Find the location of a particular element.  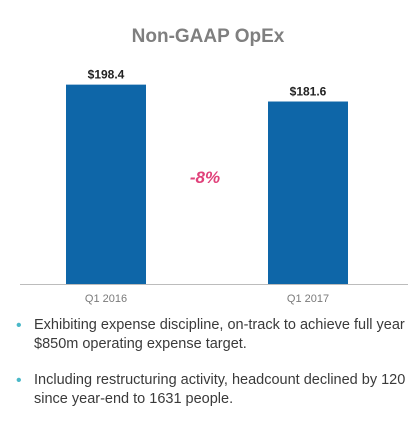

change-annotation: -8% is located at coordinates (205, 177).